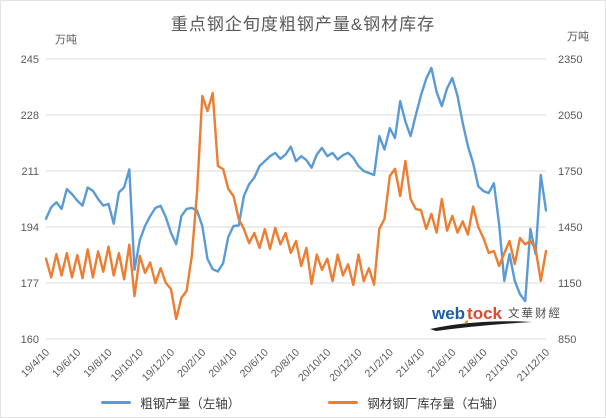 Image resolution: width=606 pixels, height=418 pixels. Describe the element at coordinates (570, 172) in the screenshot. I see `y-axis-tick-label-right: 1750` at that location.